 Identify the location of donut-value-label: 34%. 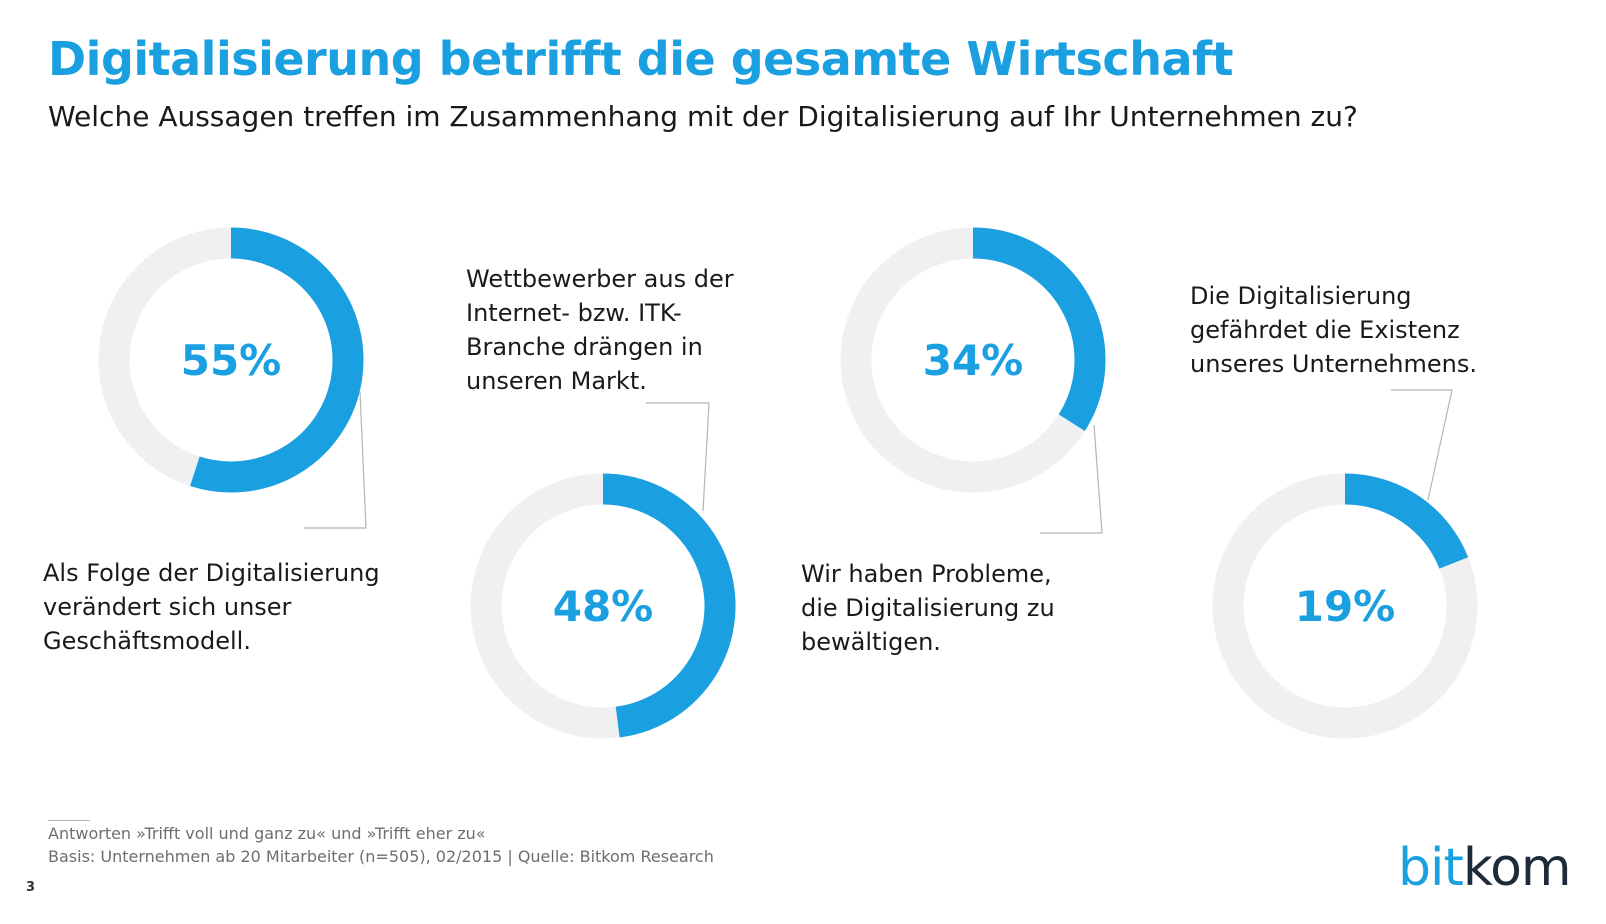
(973, 360).